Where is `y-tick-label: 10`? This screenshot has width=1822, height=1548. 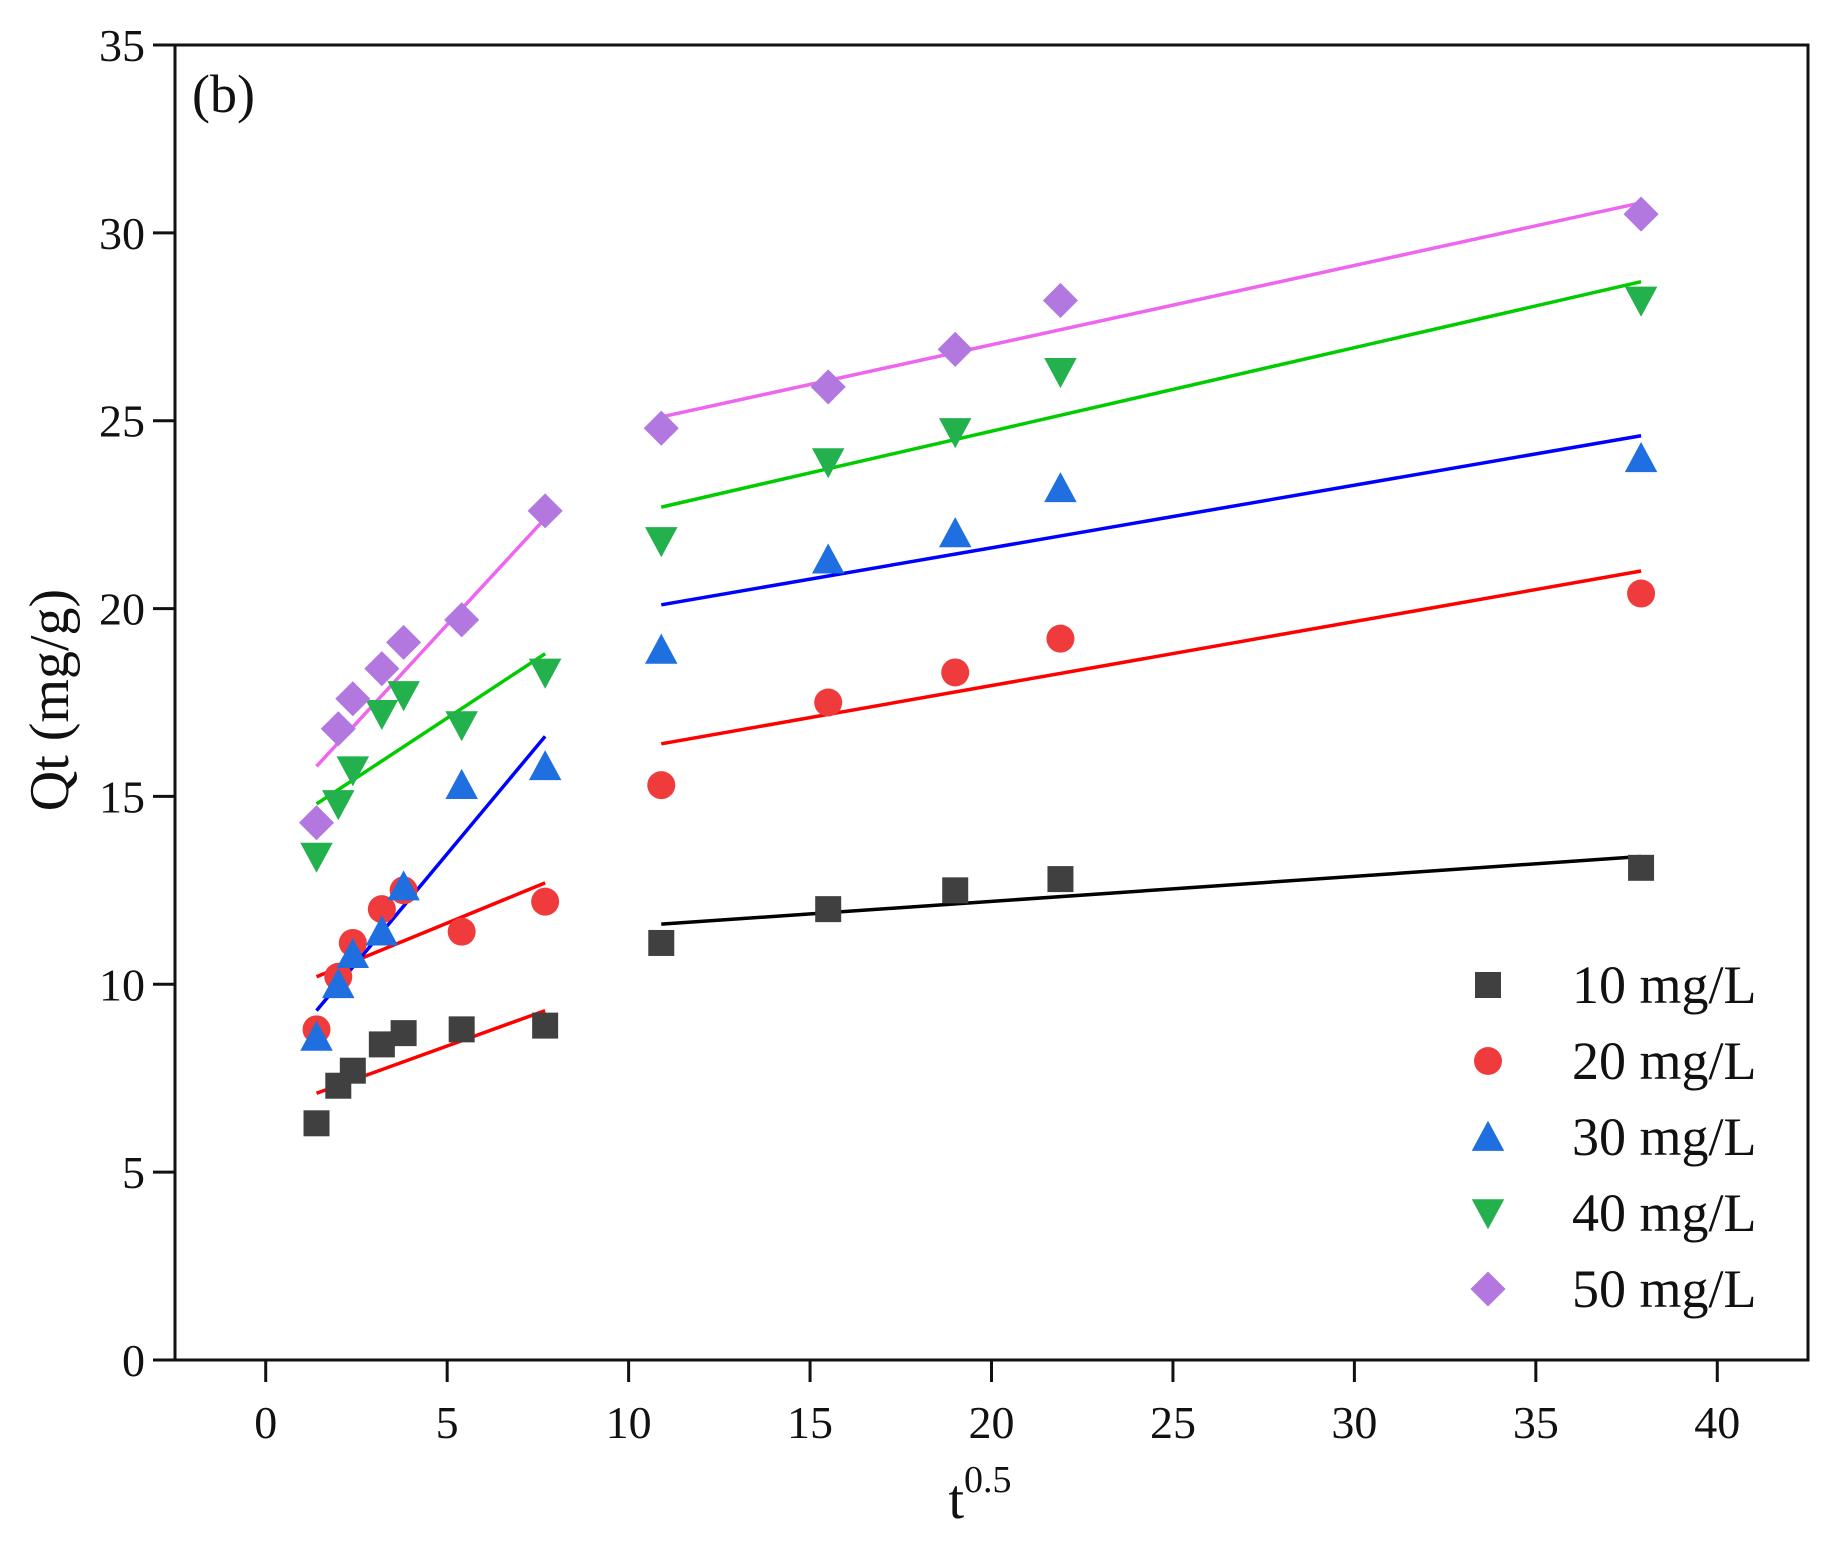
y-tick-label: 10 is located at coordinates (122, 984).